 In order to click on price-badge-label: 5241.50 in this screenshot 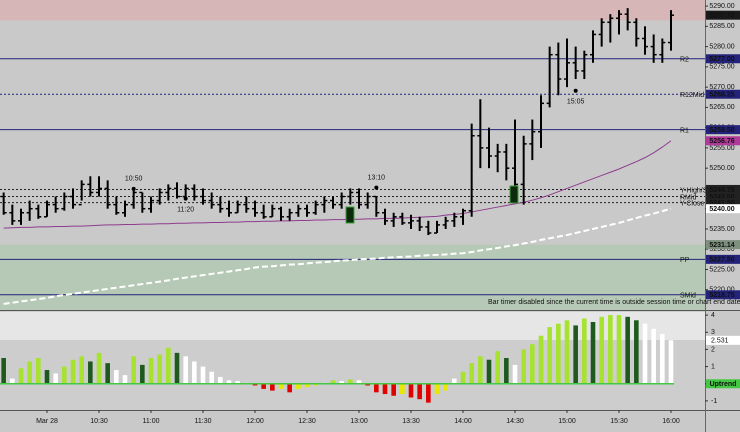, I will do `click(721, 203)`.